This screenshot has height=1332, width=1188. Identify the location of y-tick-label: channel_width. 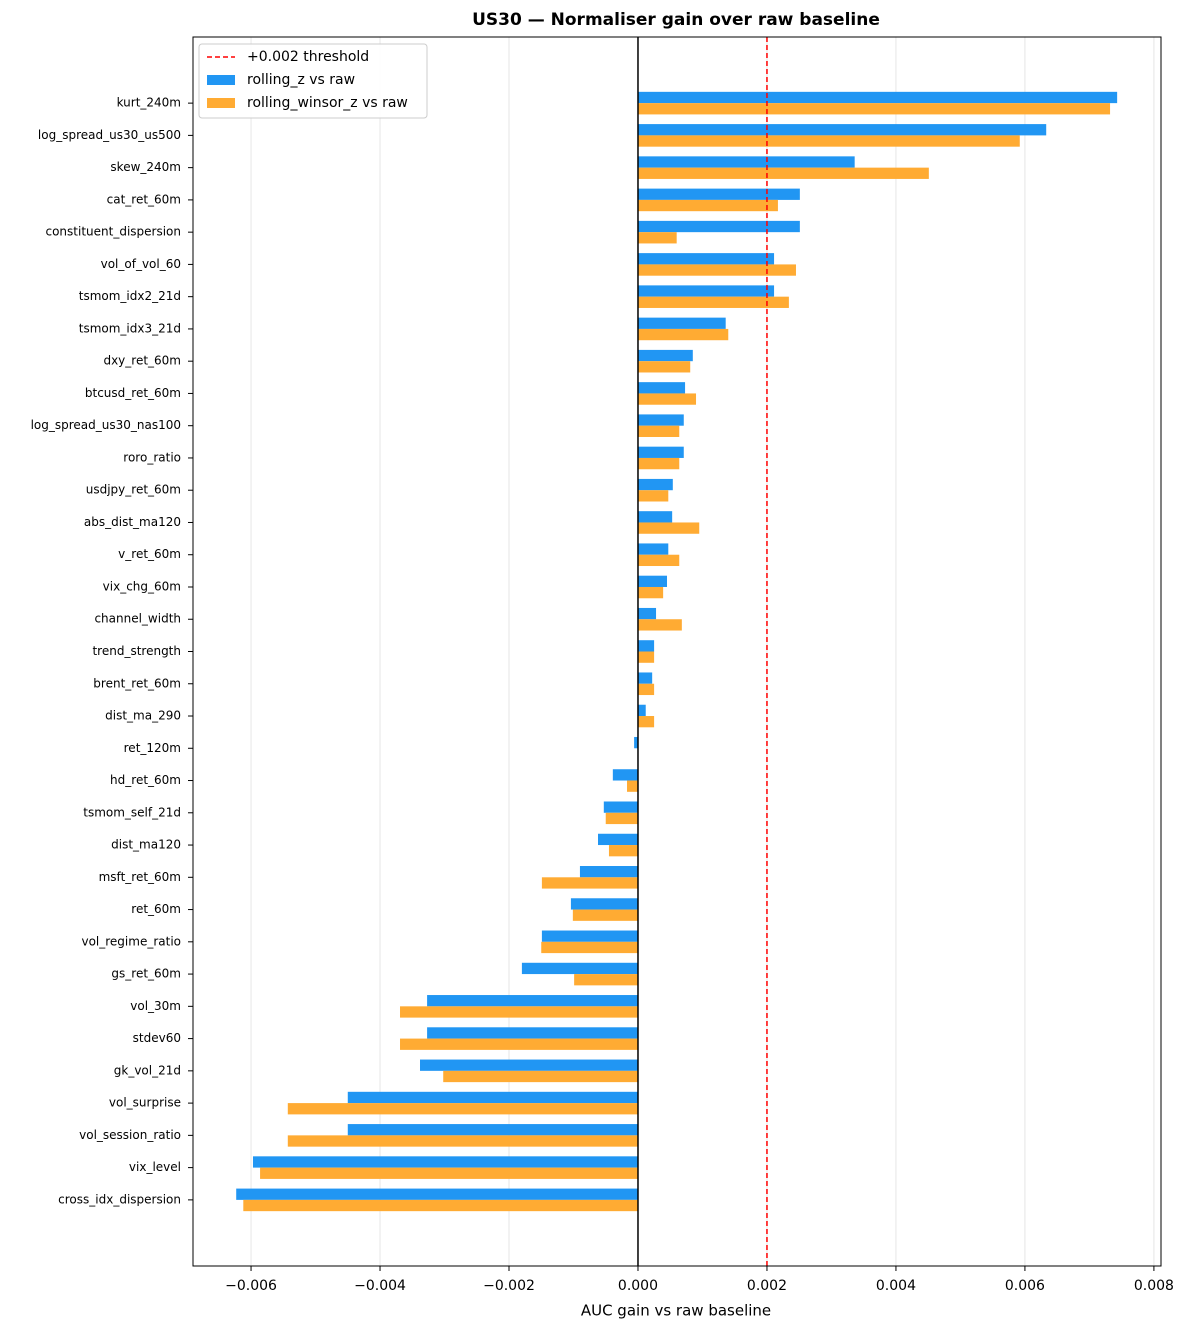
(137, 619).